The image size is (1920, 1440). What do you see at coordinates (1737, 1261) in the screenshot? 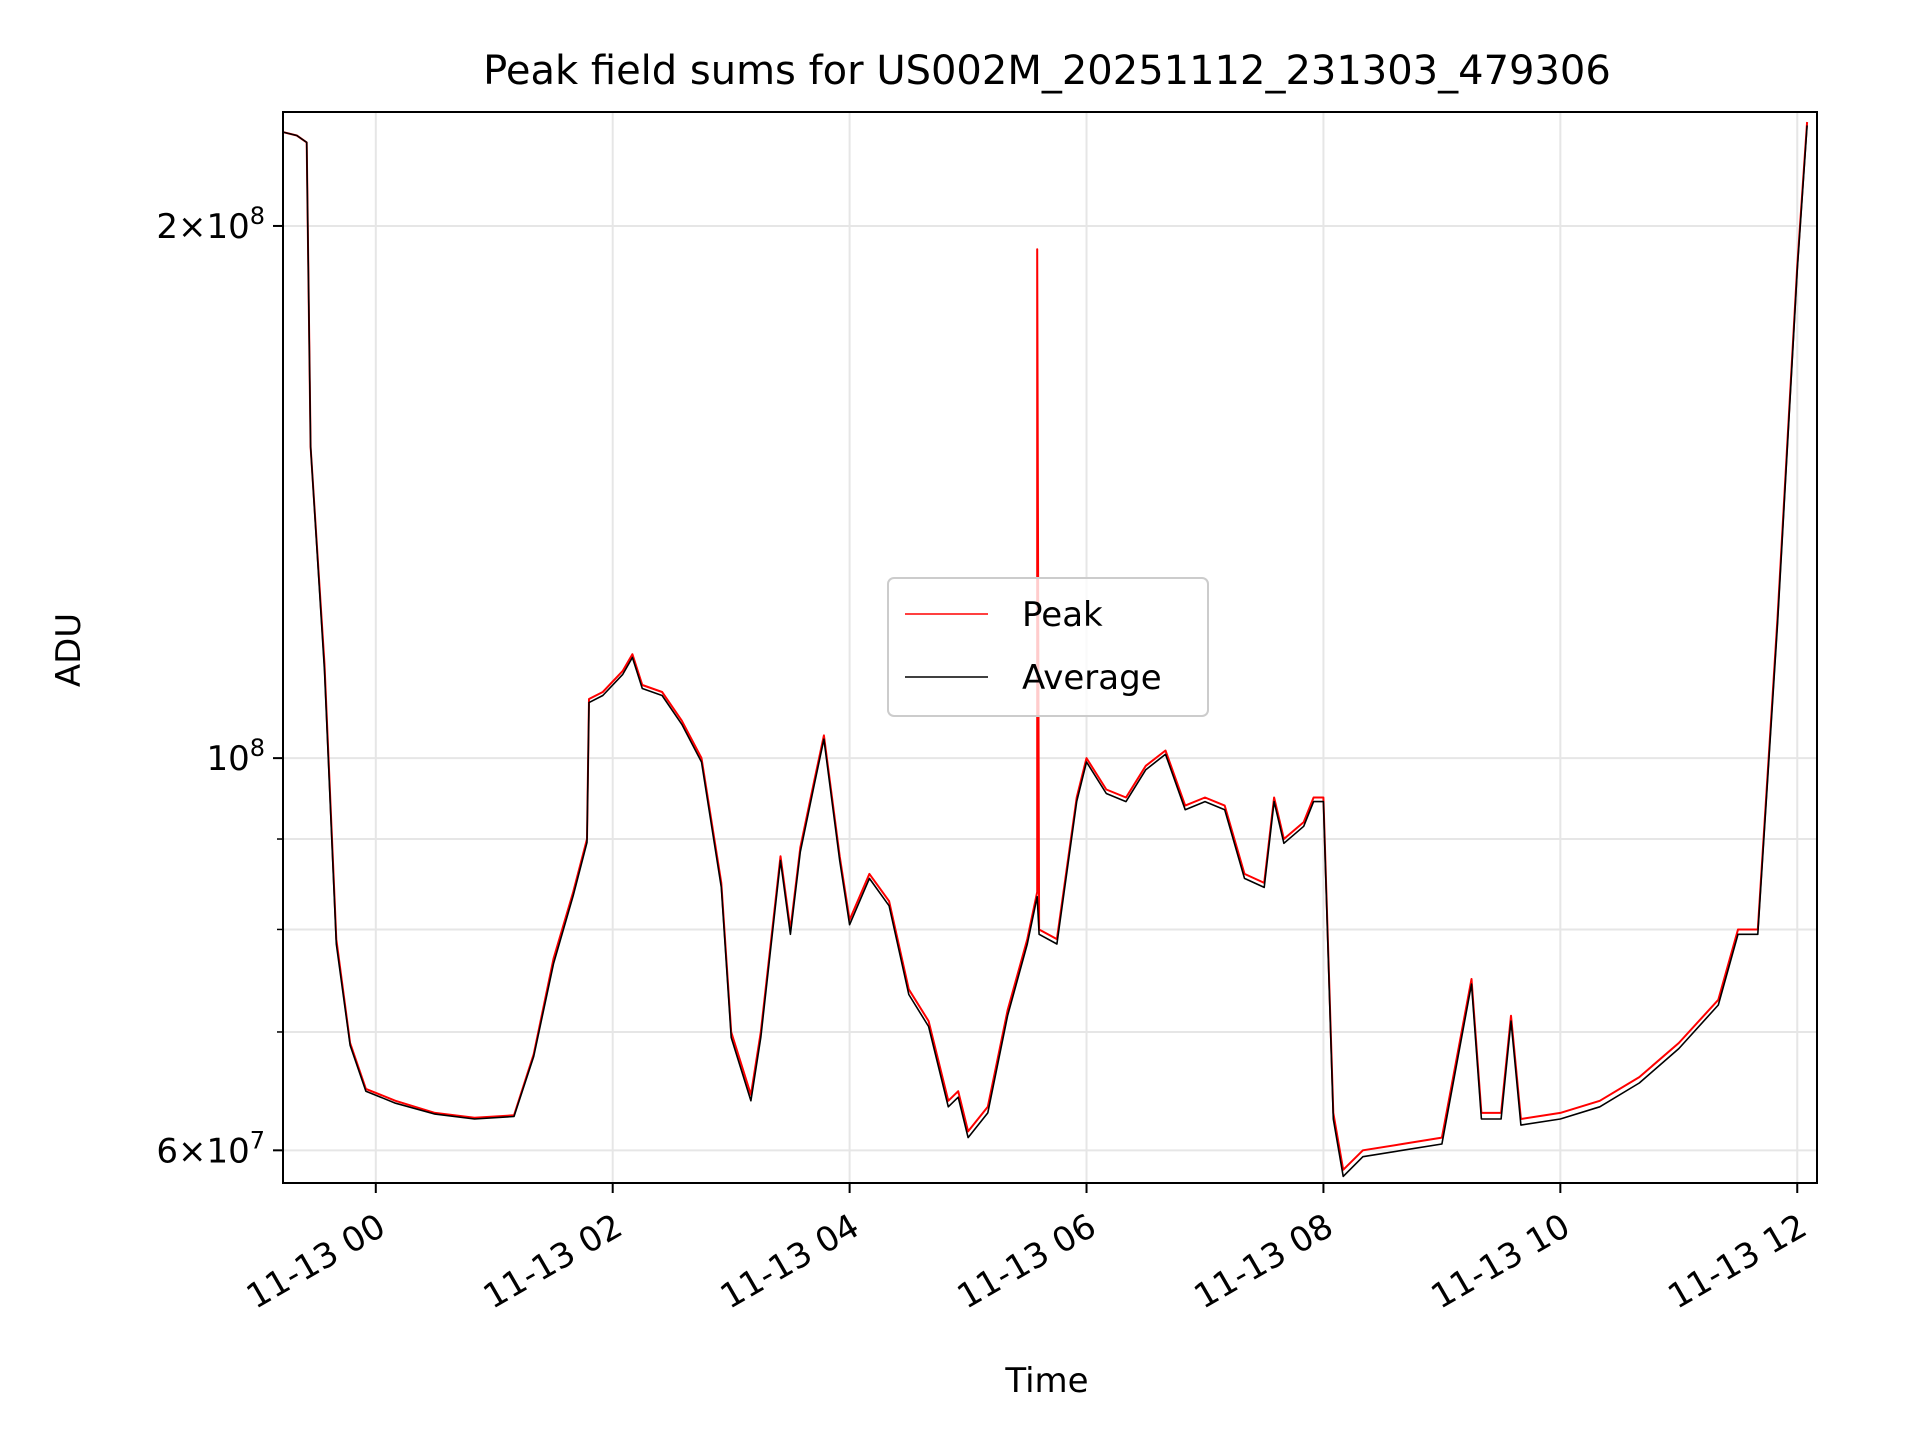
I see `x-tick-label: 11-13 12` at bounding box center [1737, 1261].